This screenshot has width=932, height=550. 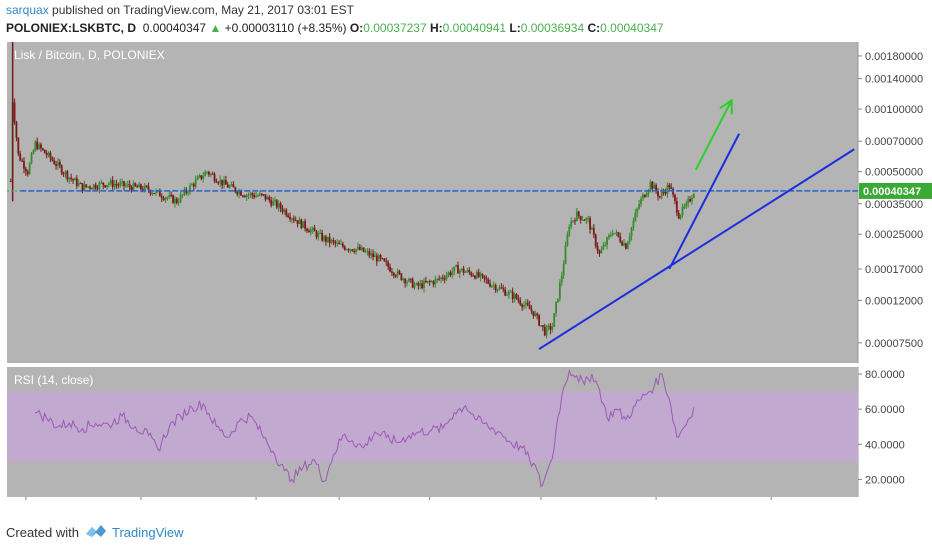 I want to click on current-price-label: 0.00040347, so click(x=892, y=192).